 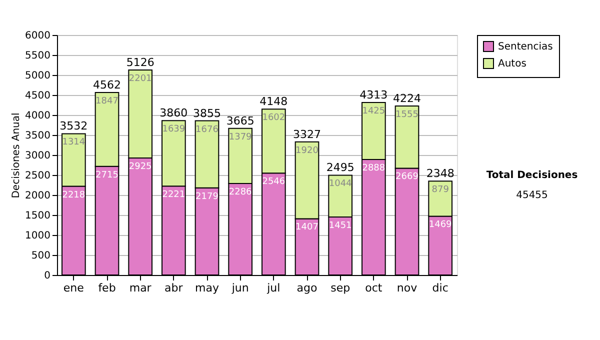 What do you see at coordinates (107, 288) in the screenshot?
I see `x-tick-label: feb` at bounding box center [107, 288].